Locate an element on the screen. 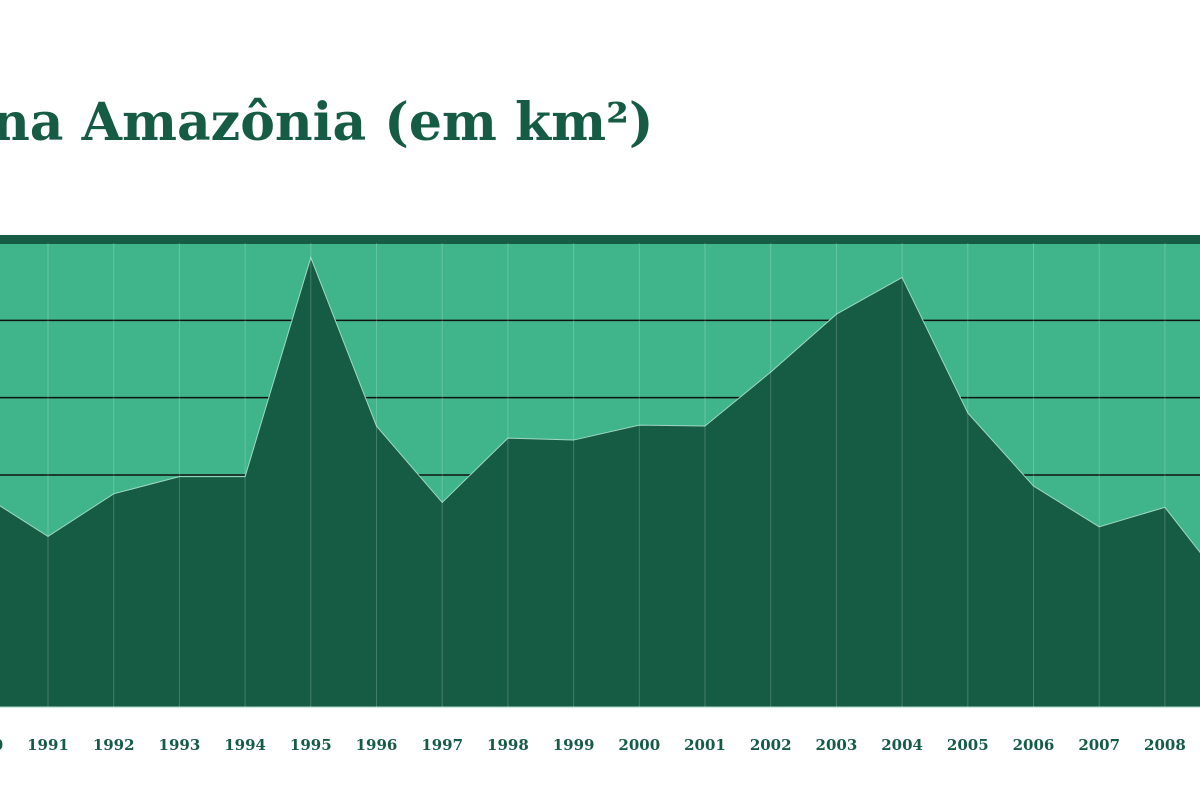 This screenshot has height=800, width=1200. x-tick-label: 2002 is located at coordinates (771, 745).